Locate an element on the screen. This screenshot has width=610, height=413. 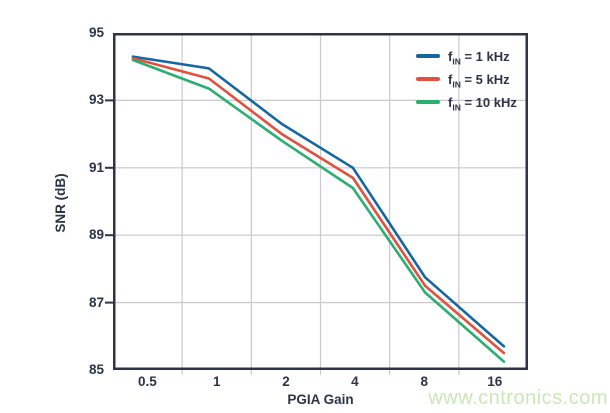
watermark: www.cntronics.com is located at coordinates (518, 398).